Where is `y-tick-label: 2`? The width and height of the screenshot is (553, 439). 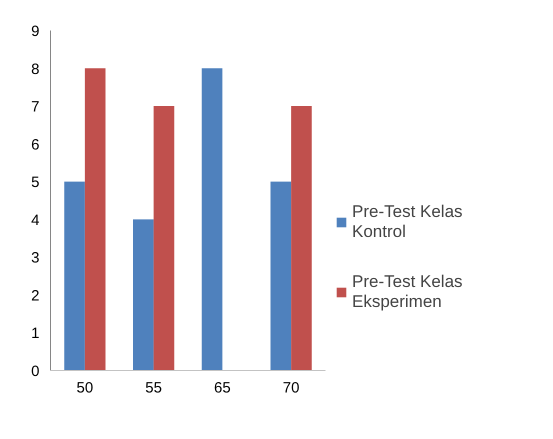
y-tick-label: 2 is located at coordinates (35, 295).